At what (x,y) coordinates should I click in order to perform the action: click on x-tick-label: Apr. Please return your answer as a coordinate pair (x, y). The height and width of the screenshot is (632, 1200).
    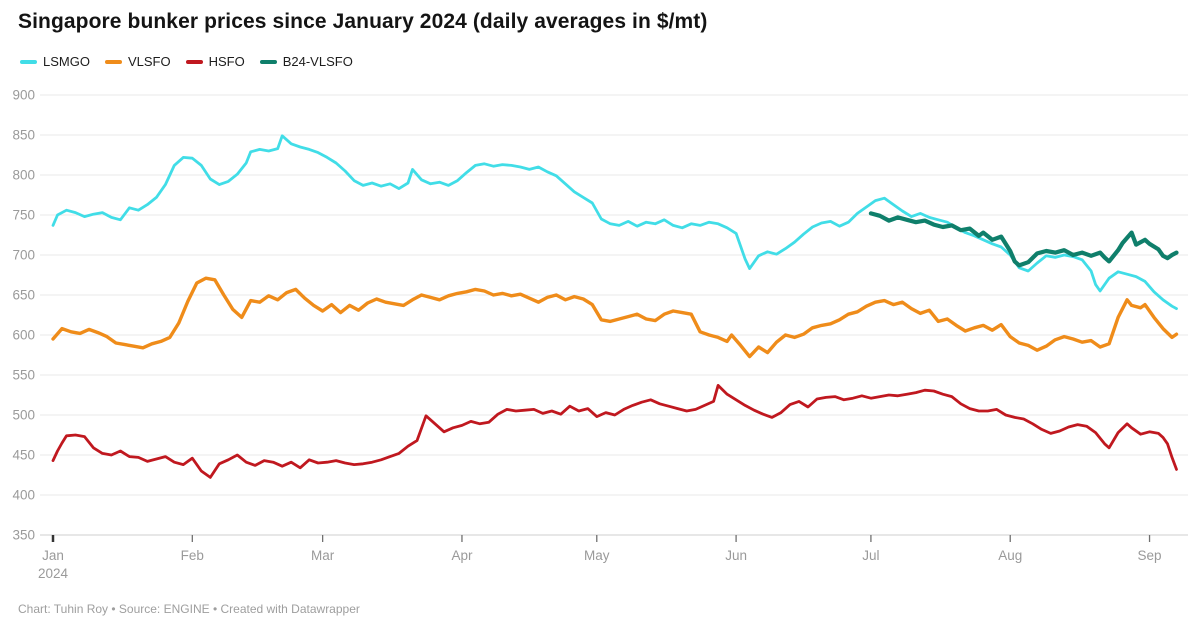
    Looking at the image, I should click on (462, 555).